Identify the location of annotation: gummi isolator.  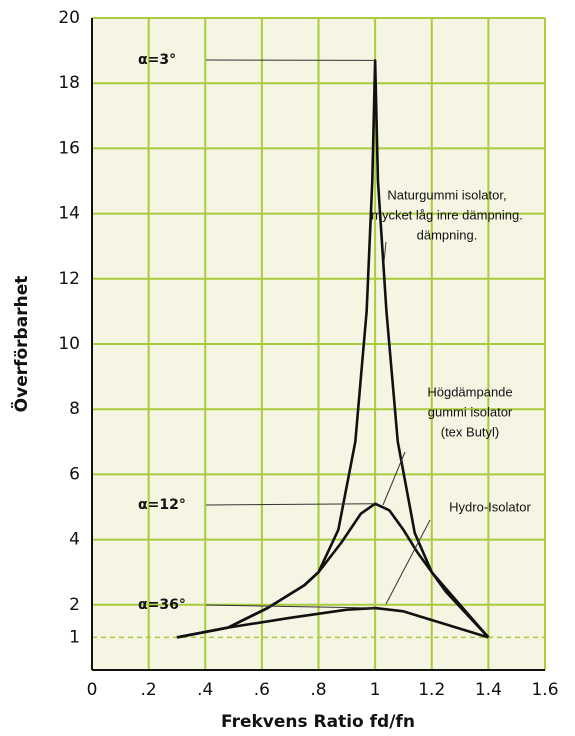
(470, 411).